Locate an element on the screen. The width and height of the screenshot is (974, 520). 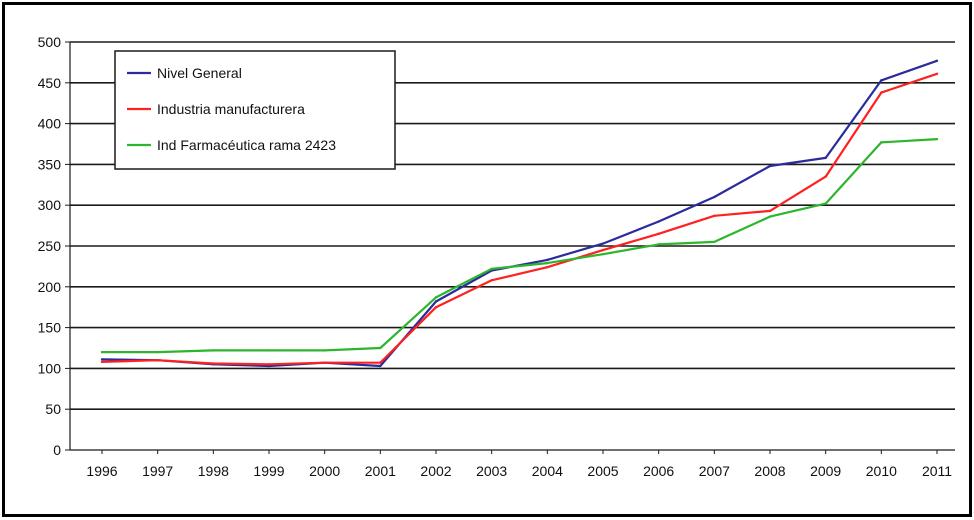
x-tick-label: 1996 is located at coordinates (101, 471).